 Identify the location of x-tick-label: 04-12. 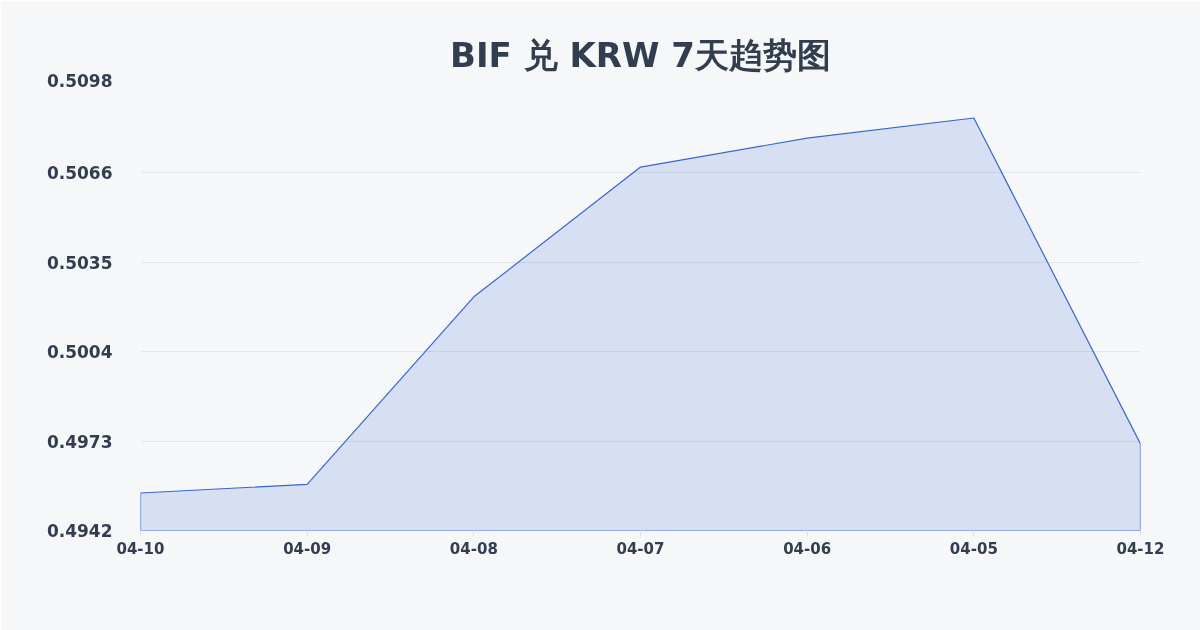
(1140, 548).